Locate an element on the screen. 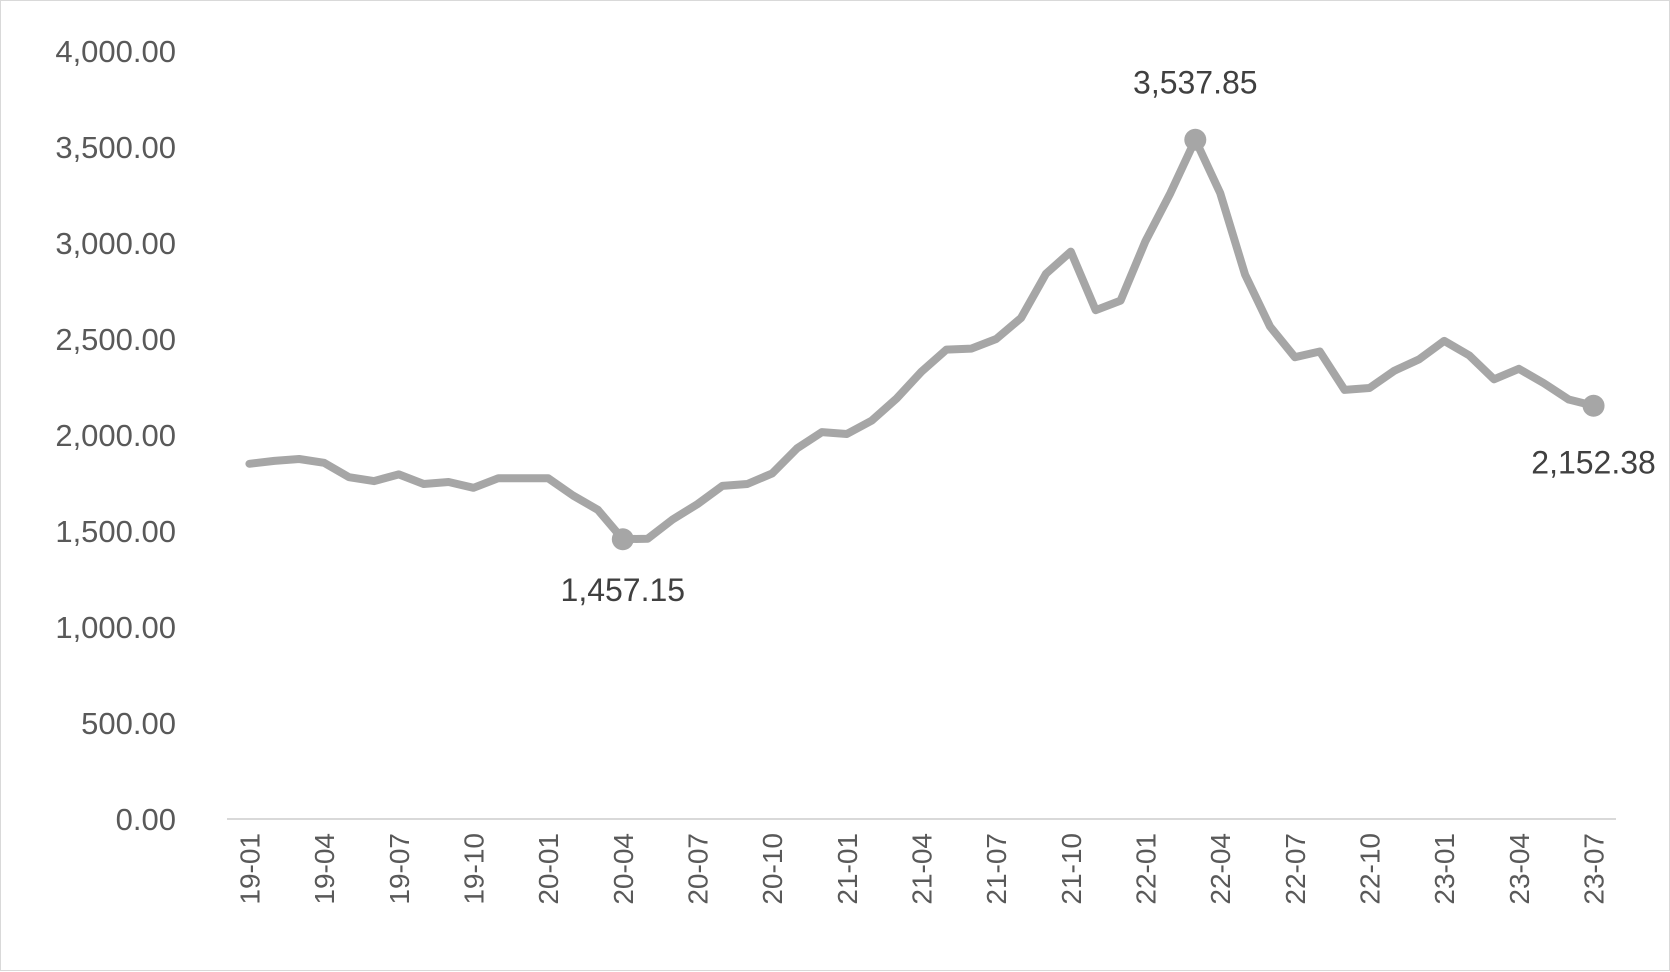  y-tick-label: 3,000.00 is located at coordinates (115, 243).